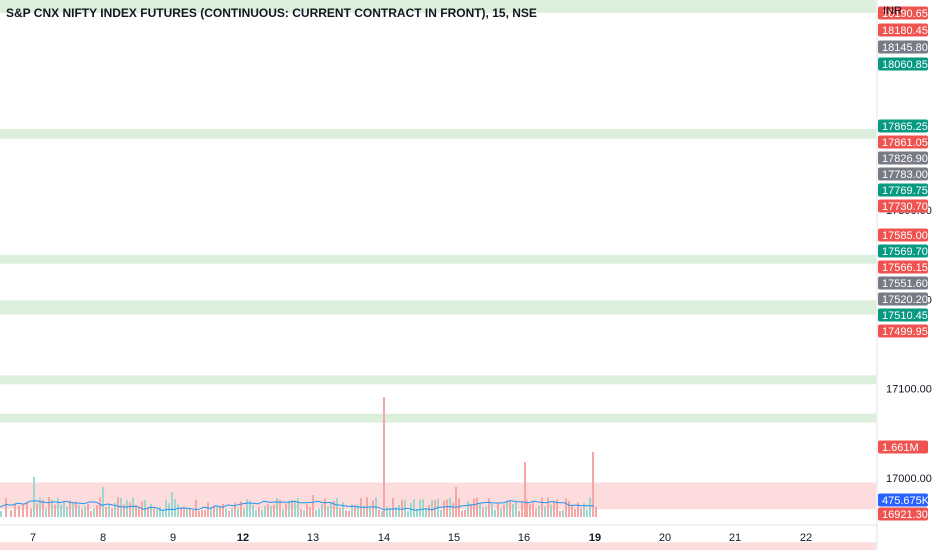 This screenshot has height=555, width=932. I want to click on y-tick-label: 17000.00, so click(909, 479).